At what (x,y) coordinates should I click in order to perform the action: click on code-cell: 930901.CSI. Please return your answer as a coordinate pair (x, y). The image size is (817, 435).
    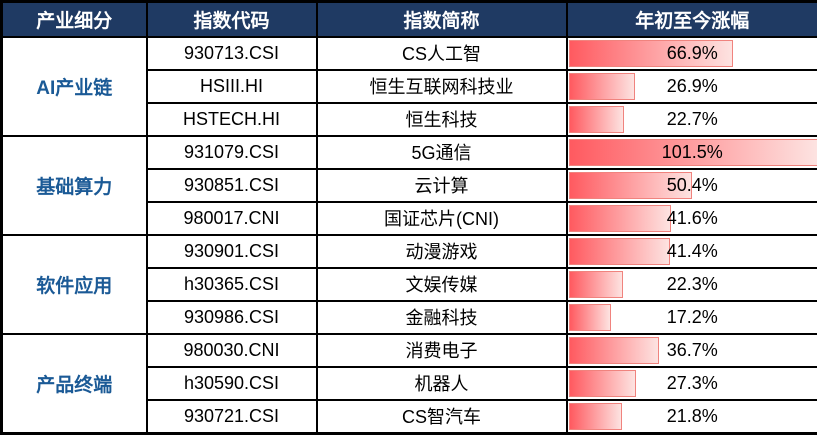
    Looking at the image, I should click on (231, 251).